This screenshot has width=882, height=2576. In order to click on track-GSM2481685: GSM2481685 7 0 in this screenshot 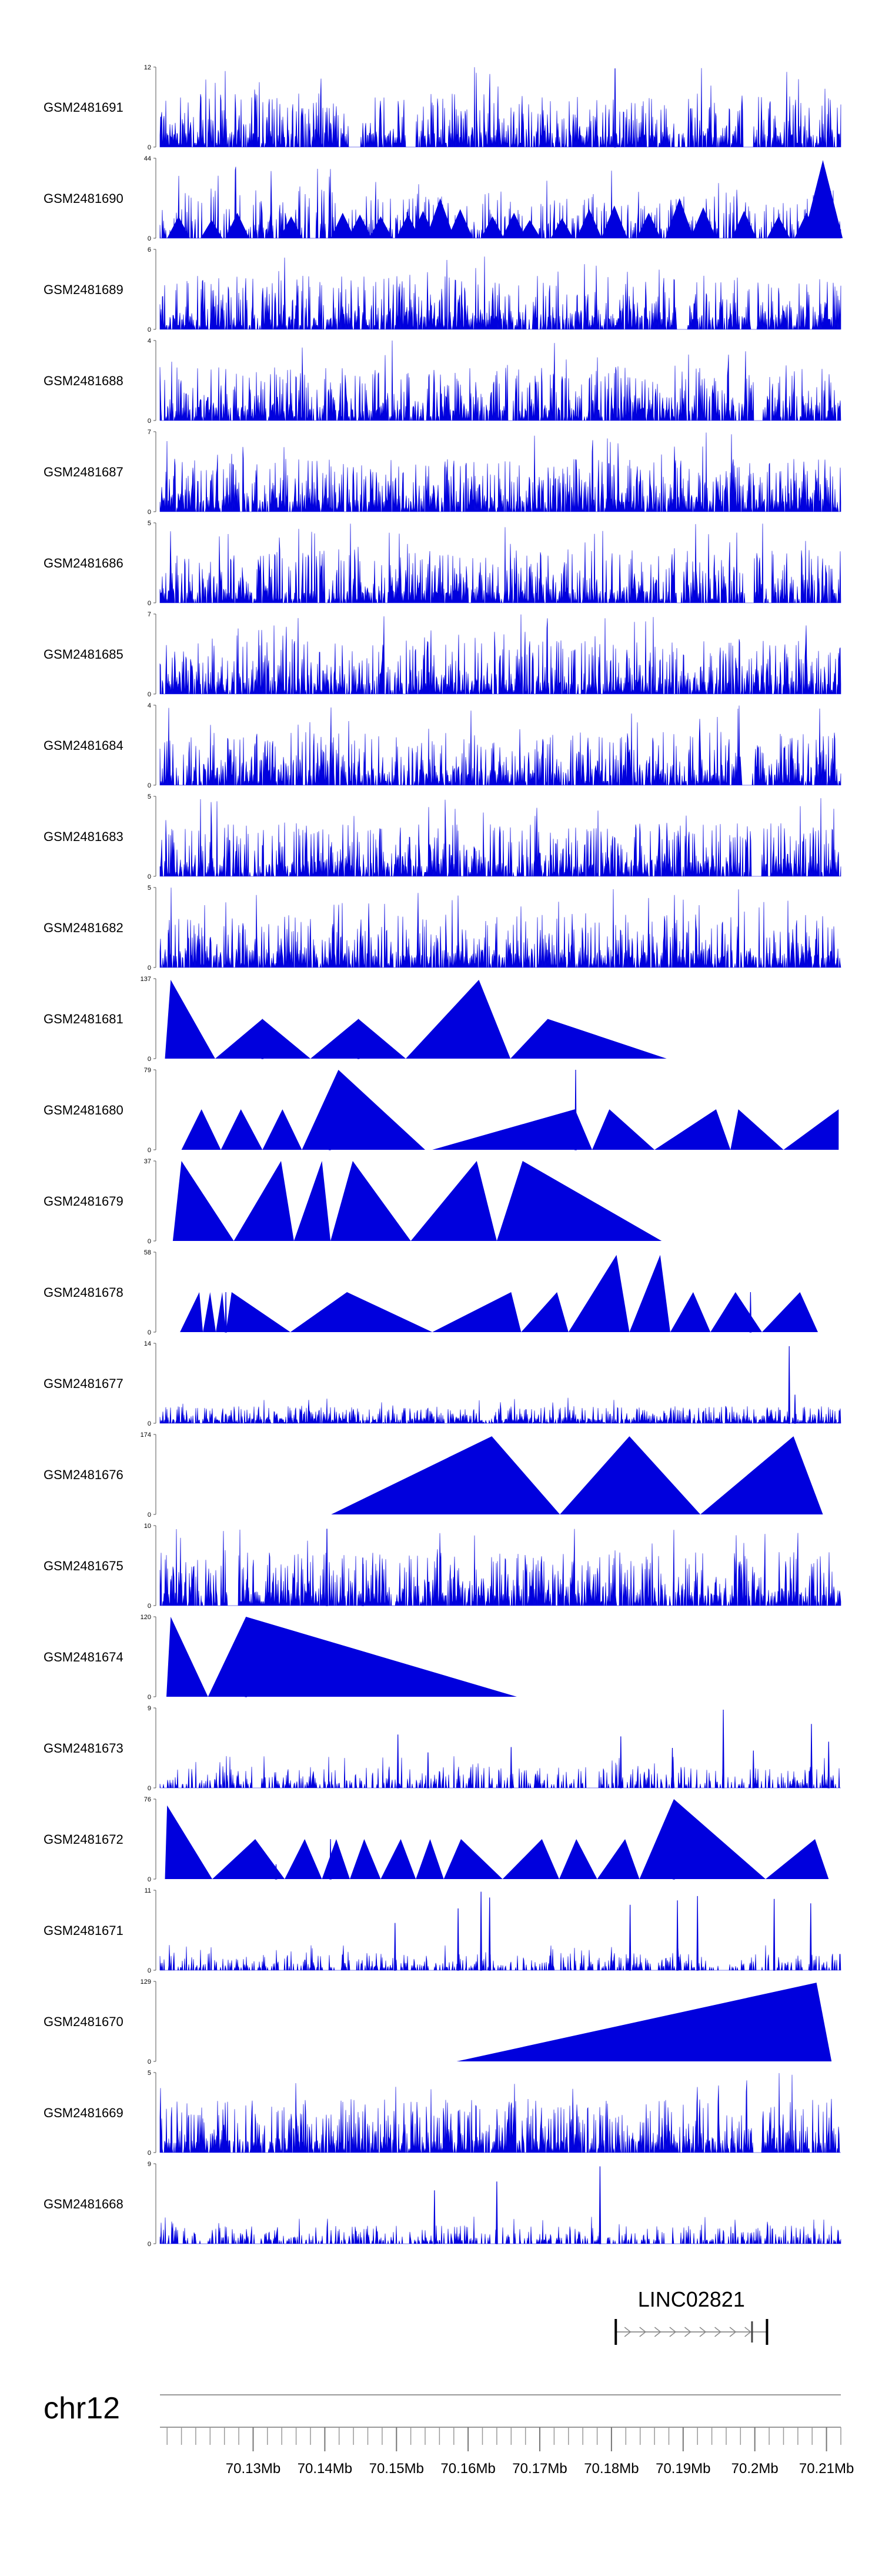, I will do `click(442, 654)`.